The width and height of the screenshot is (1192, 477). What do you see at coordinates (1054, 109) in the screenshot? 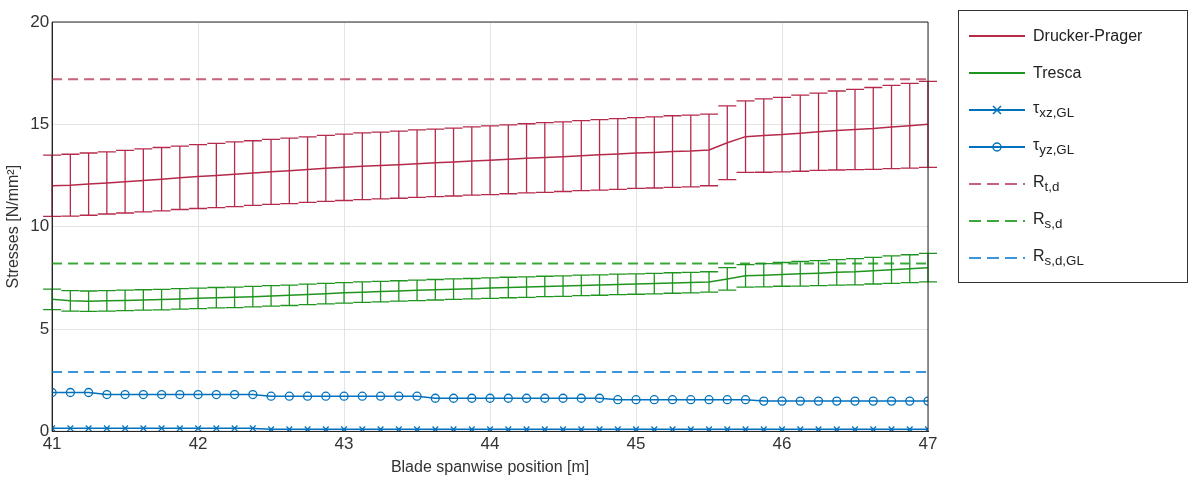
I see `legend-label: τ$_{xz,GL}$` at bounding box center [1054, 109].